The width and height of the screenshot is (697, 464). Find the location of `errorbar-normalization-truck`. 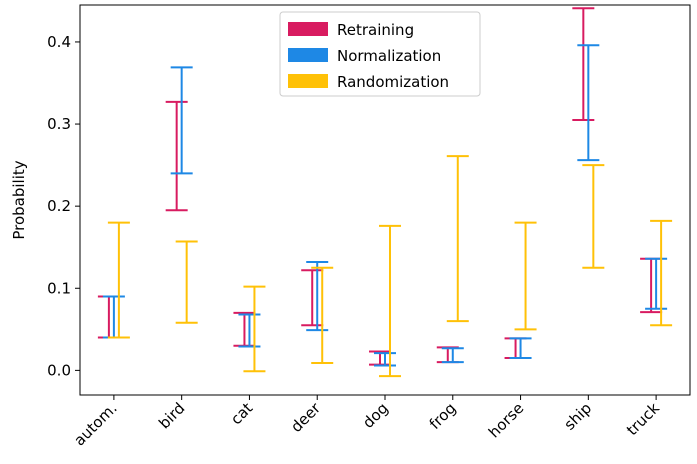

errorbar-normalization-truck is located at coordinates (656, 283).